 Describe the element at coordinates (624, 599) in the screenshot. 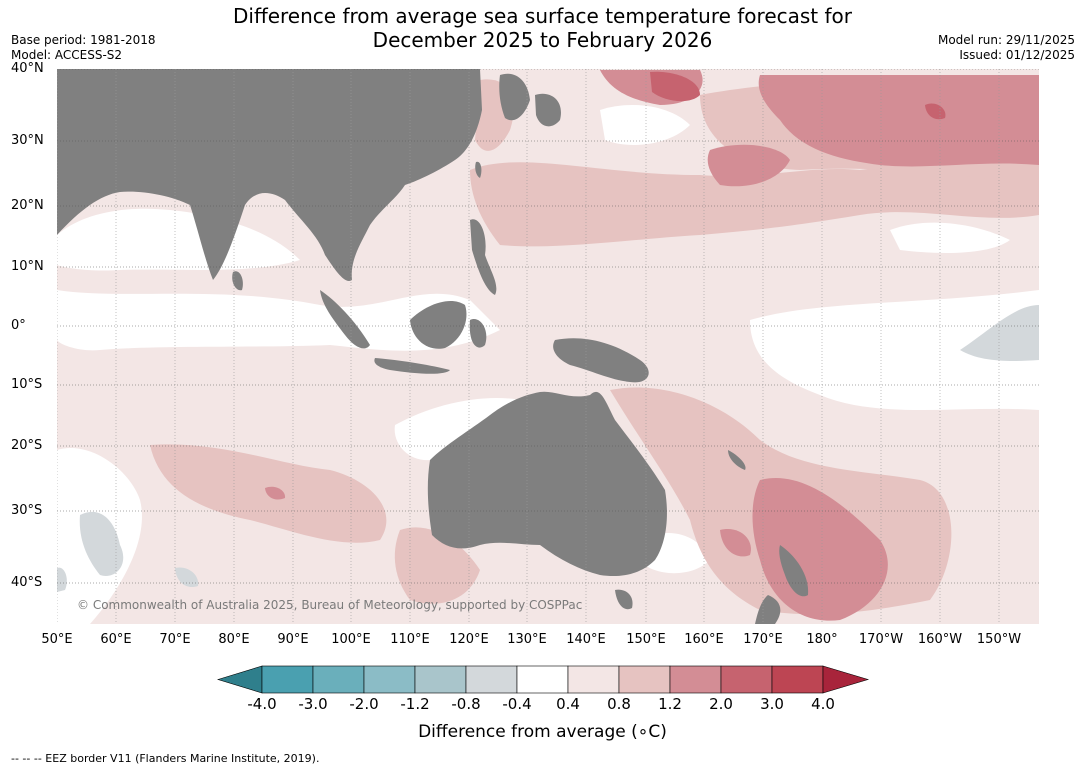

I see `land-tasmania` at that location.